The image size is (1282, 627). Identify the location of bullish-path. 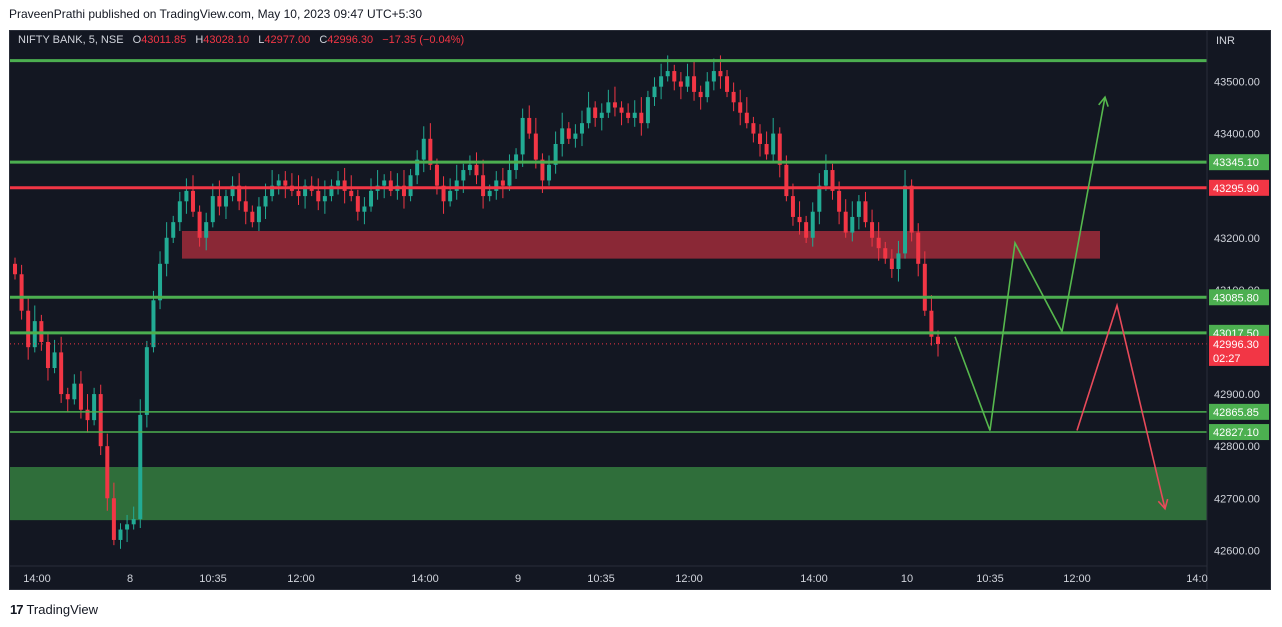
(1030, 263).